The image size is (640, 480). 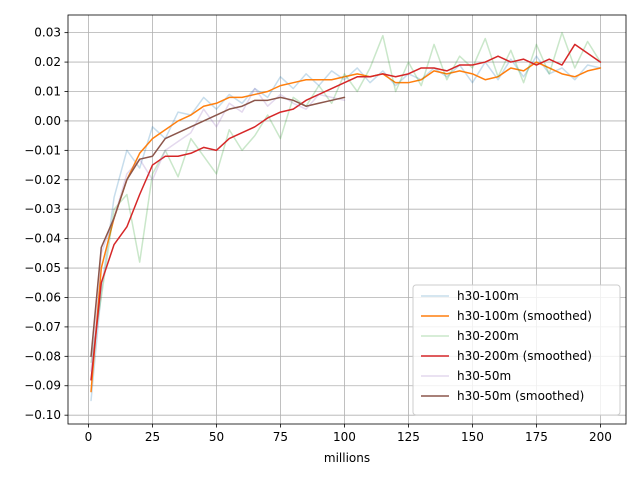 I want to click on y-tick-label: −0.04, so click(x=42, y=239).